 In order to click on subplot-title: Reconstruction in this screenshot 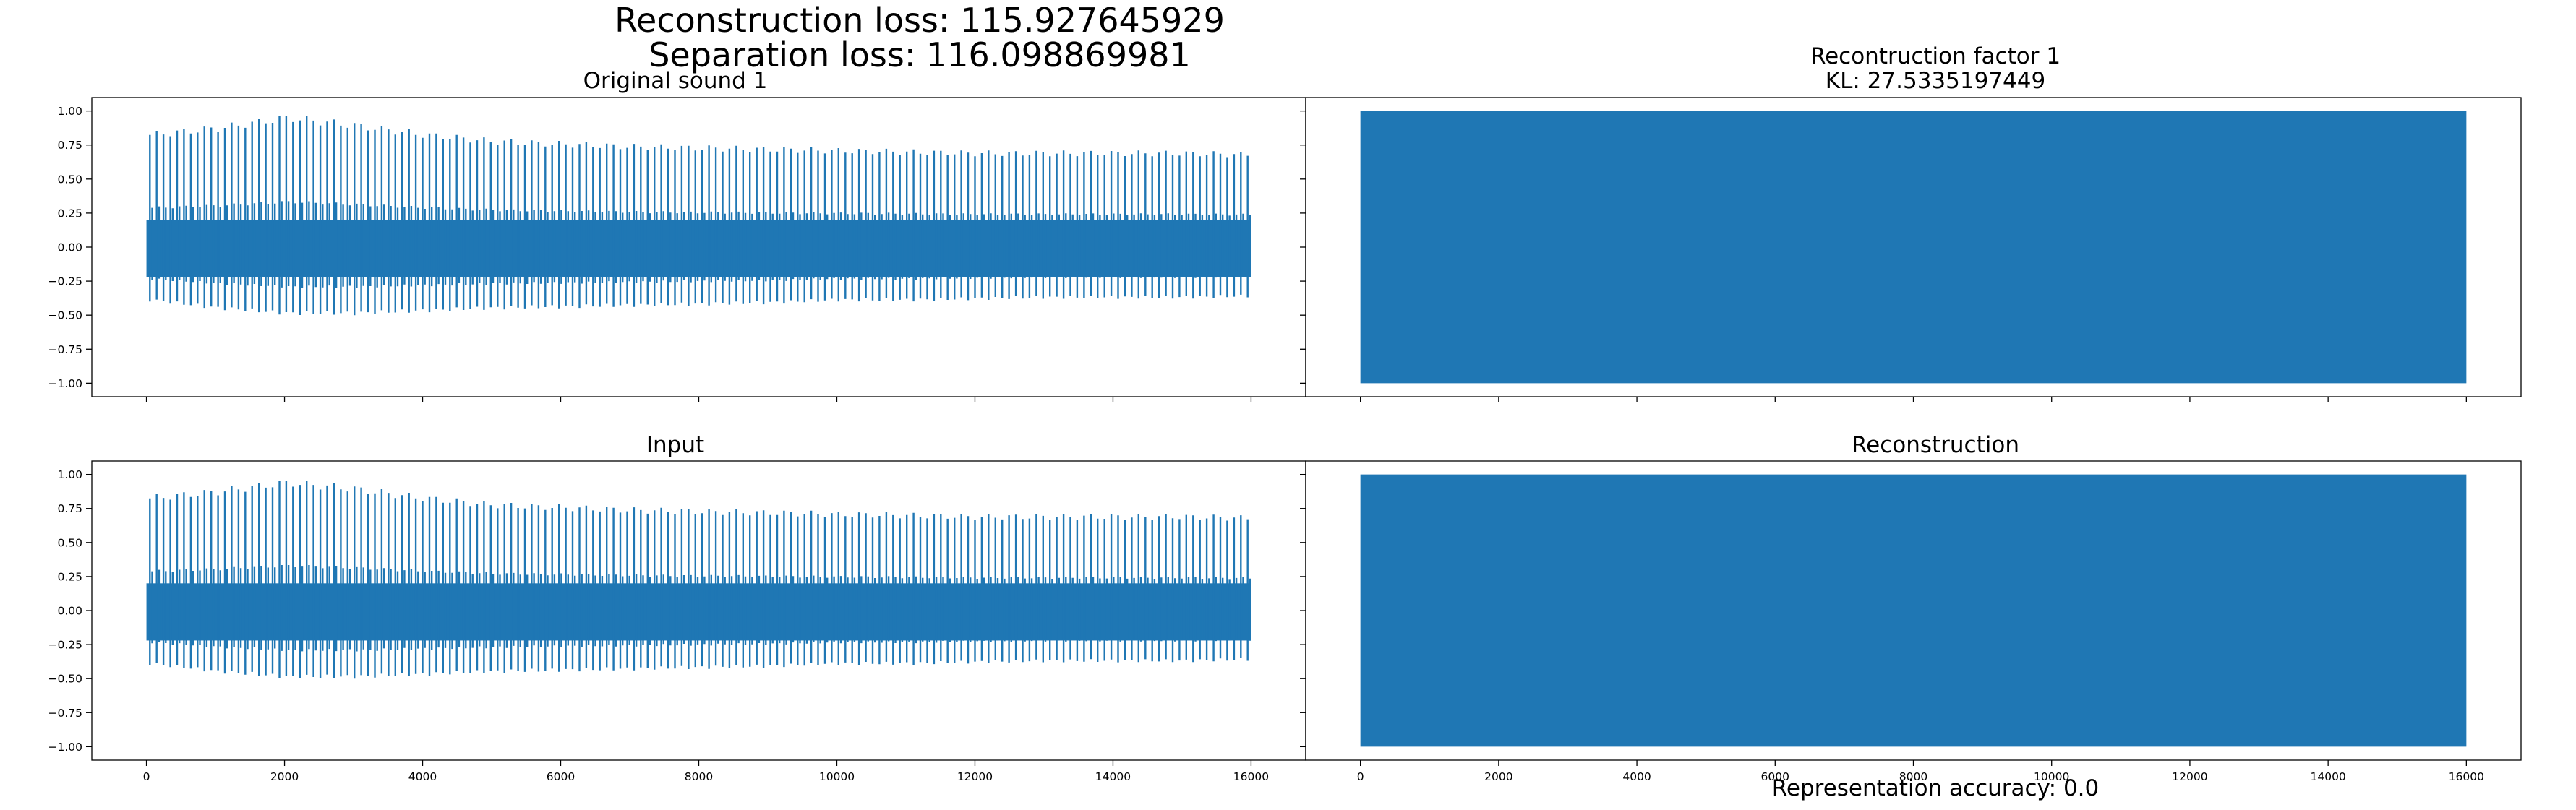, I will do `click(1935, 445)`.